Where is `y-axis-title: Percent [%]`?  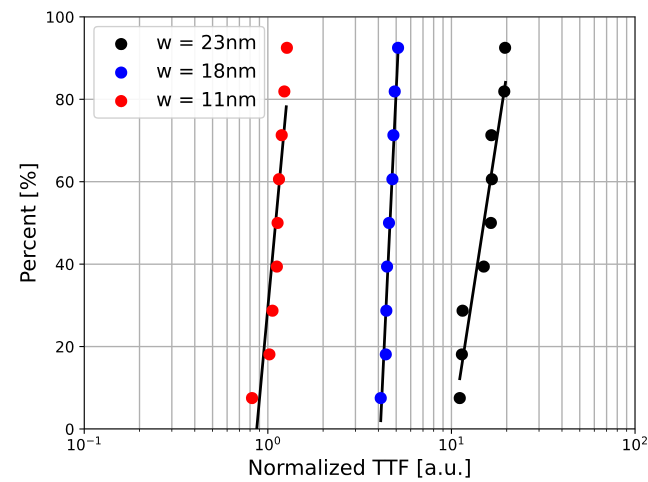 y-axis-title: Percent [%] is located at coordinates (29, 223).